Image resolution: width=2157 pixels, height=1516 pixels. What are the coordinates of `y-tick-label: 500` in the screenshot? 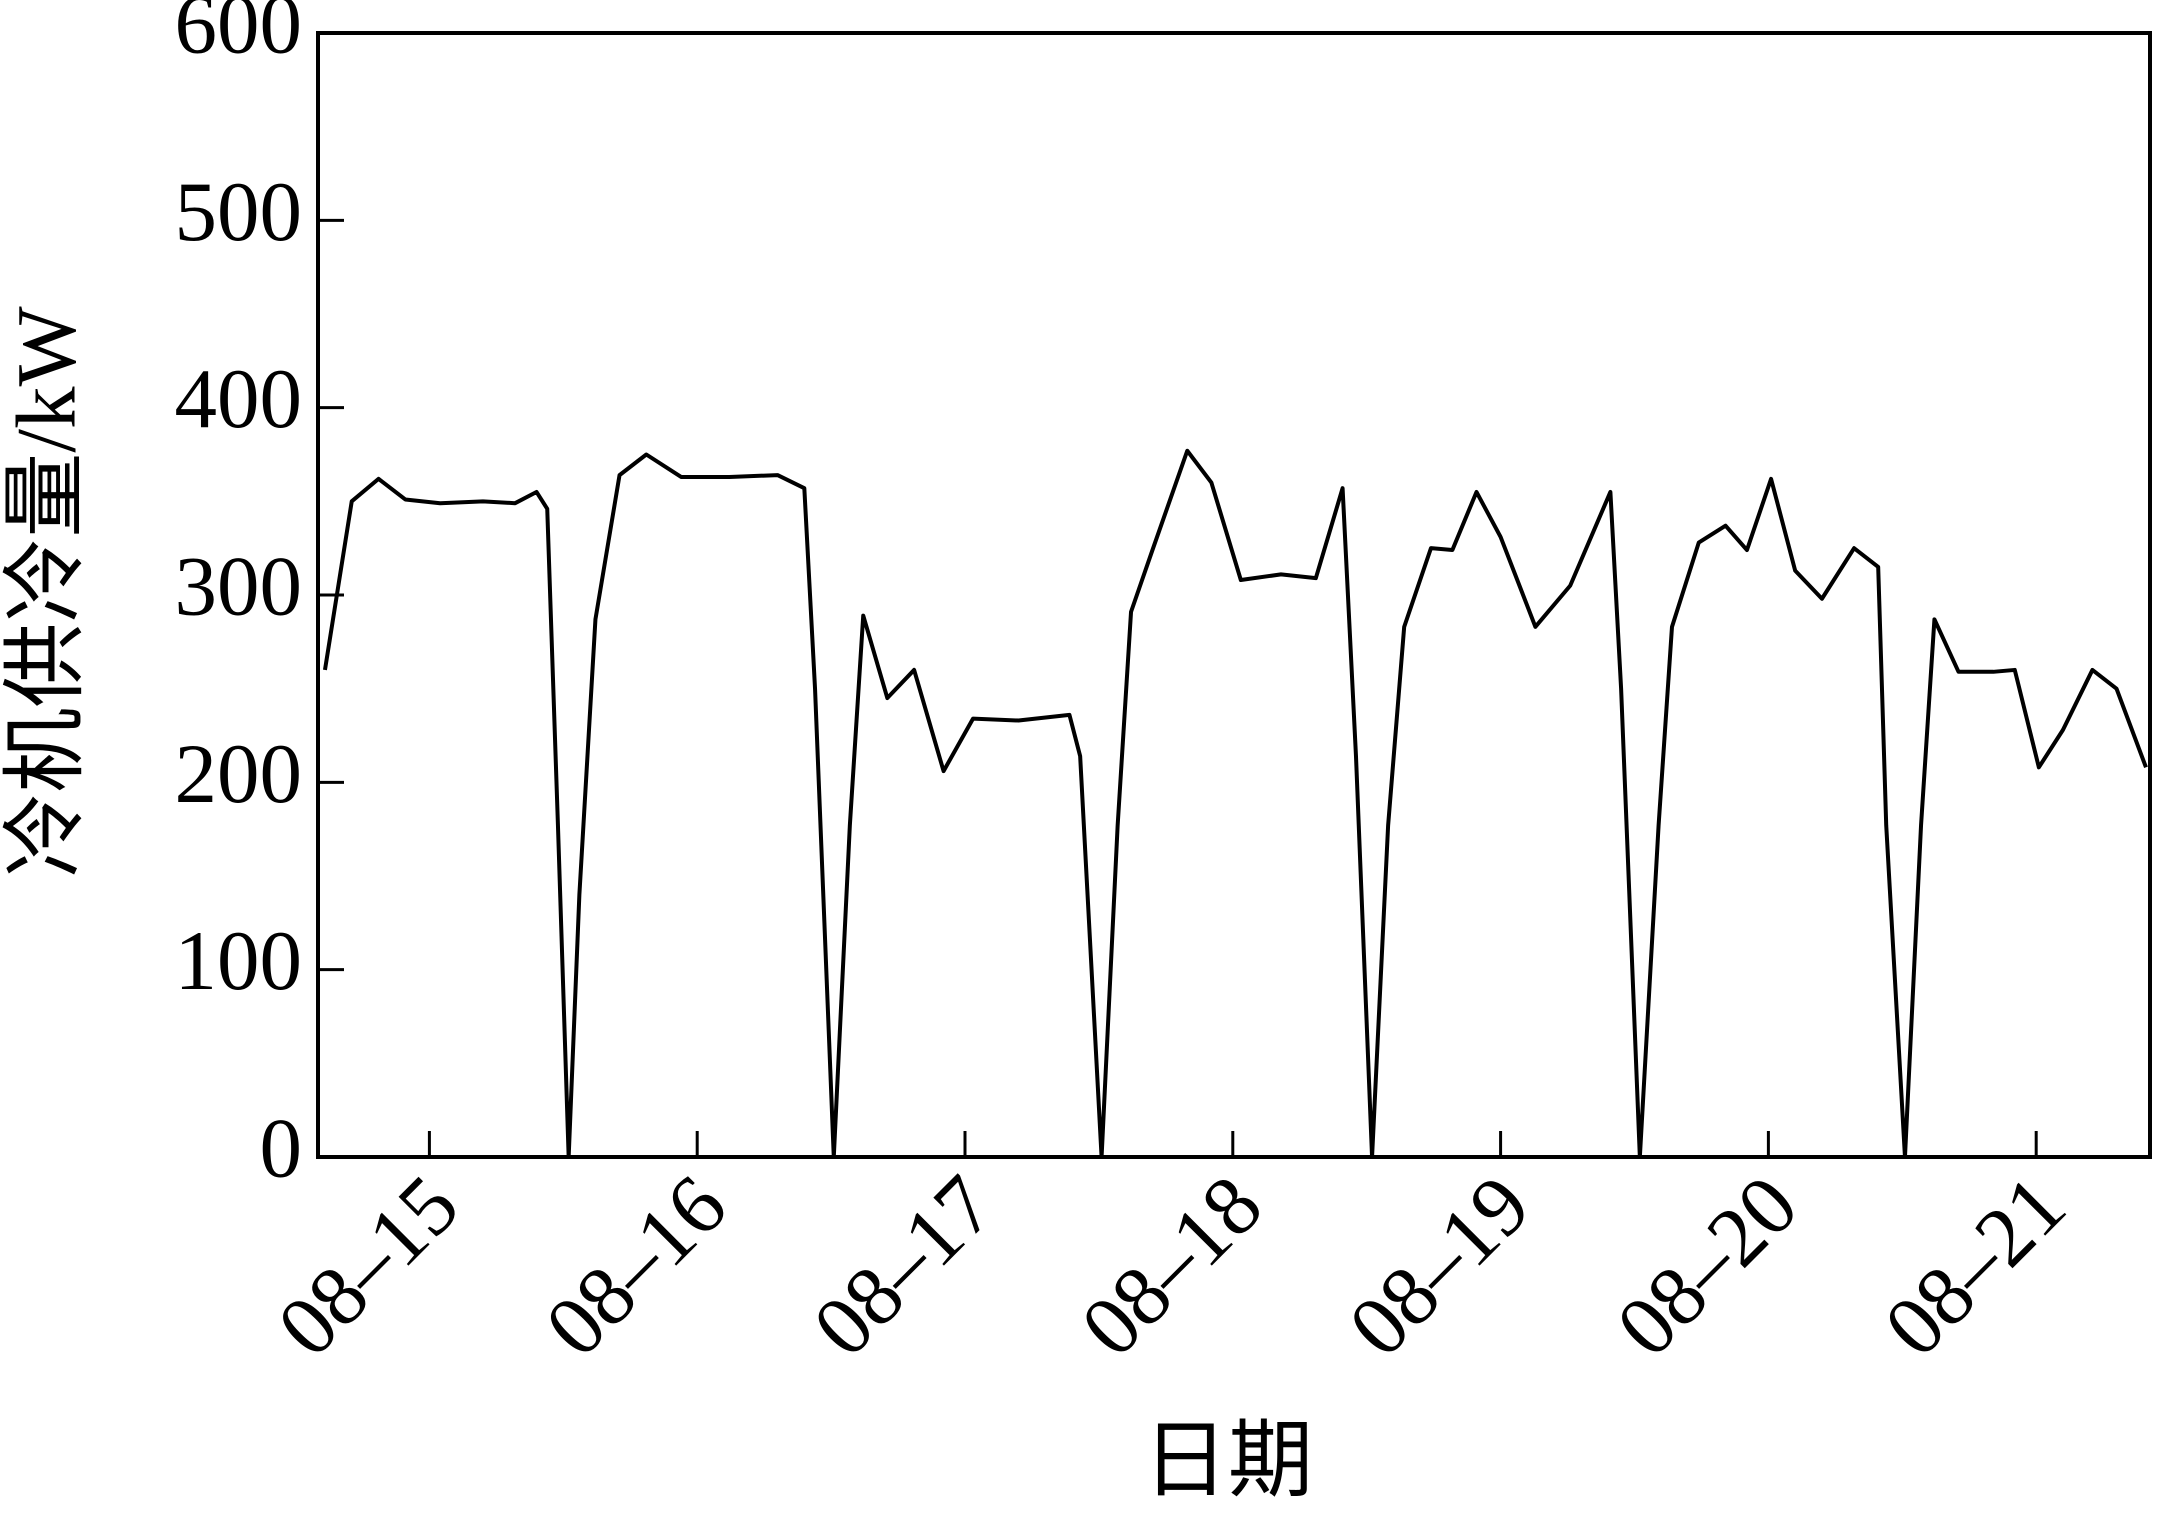 It's located at (239, 212).